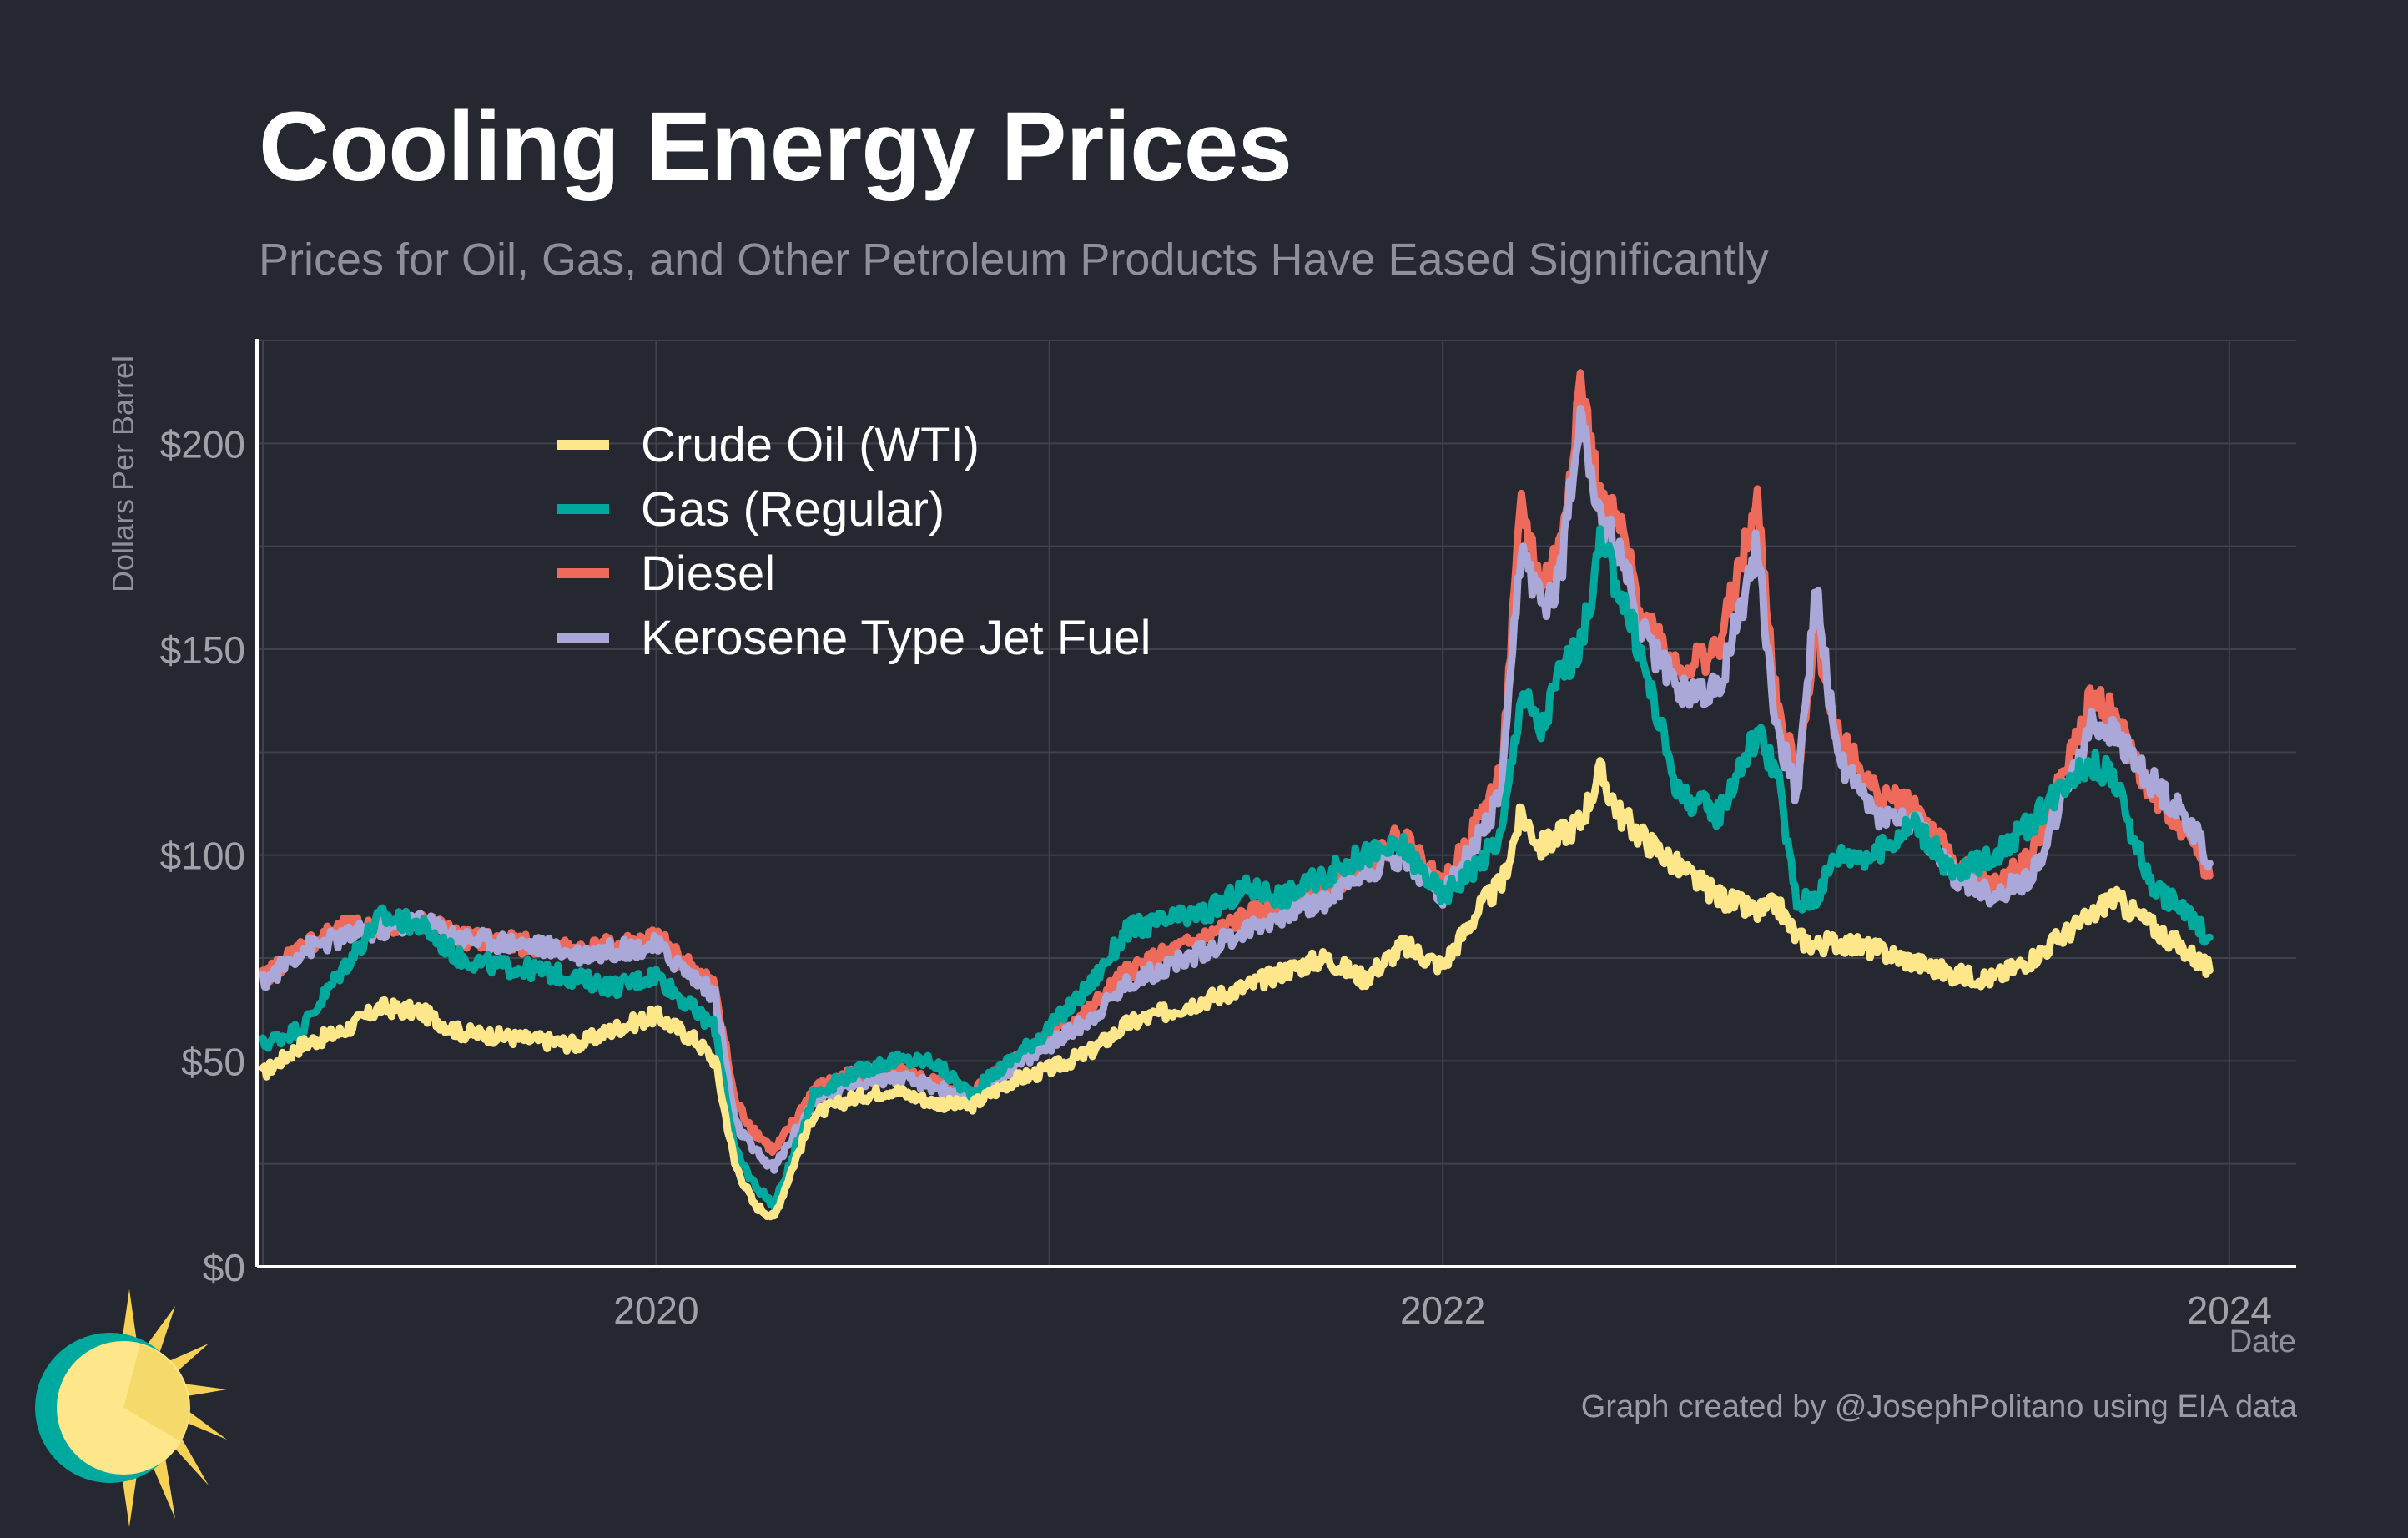 The image size is (2408, 1538). I want to click on y-tick-label: $50, so click(213, 1061).